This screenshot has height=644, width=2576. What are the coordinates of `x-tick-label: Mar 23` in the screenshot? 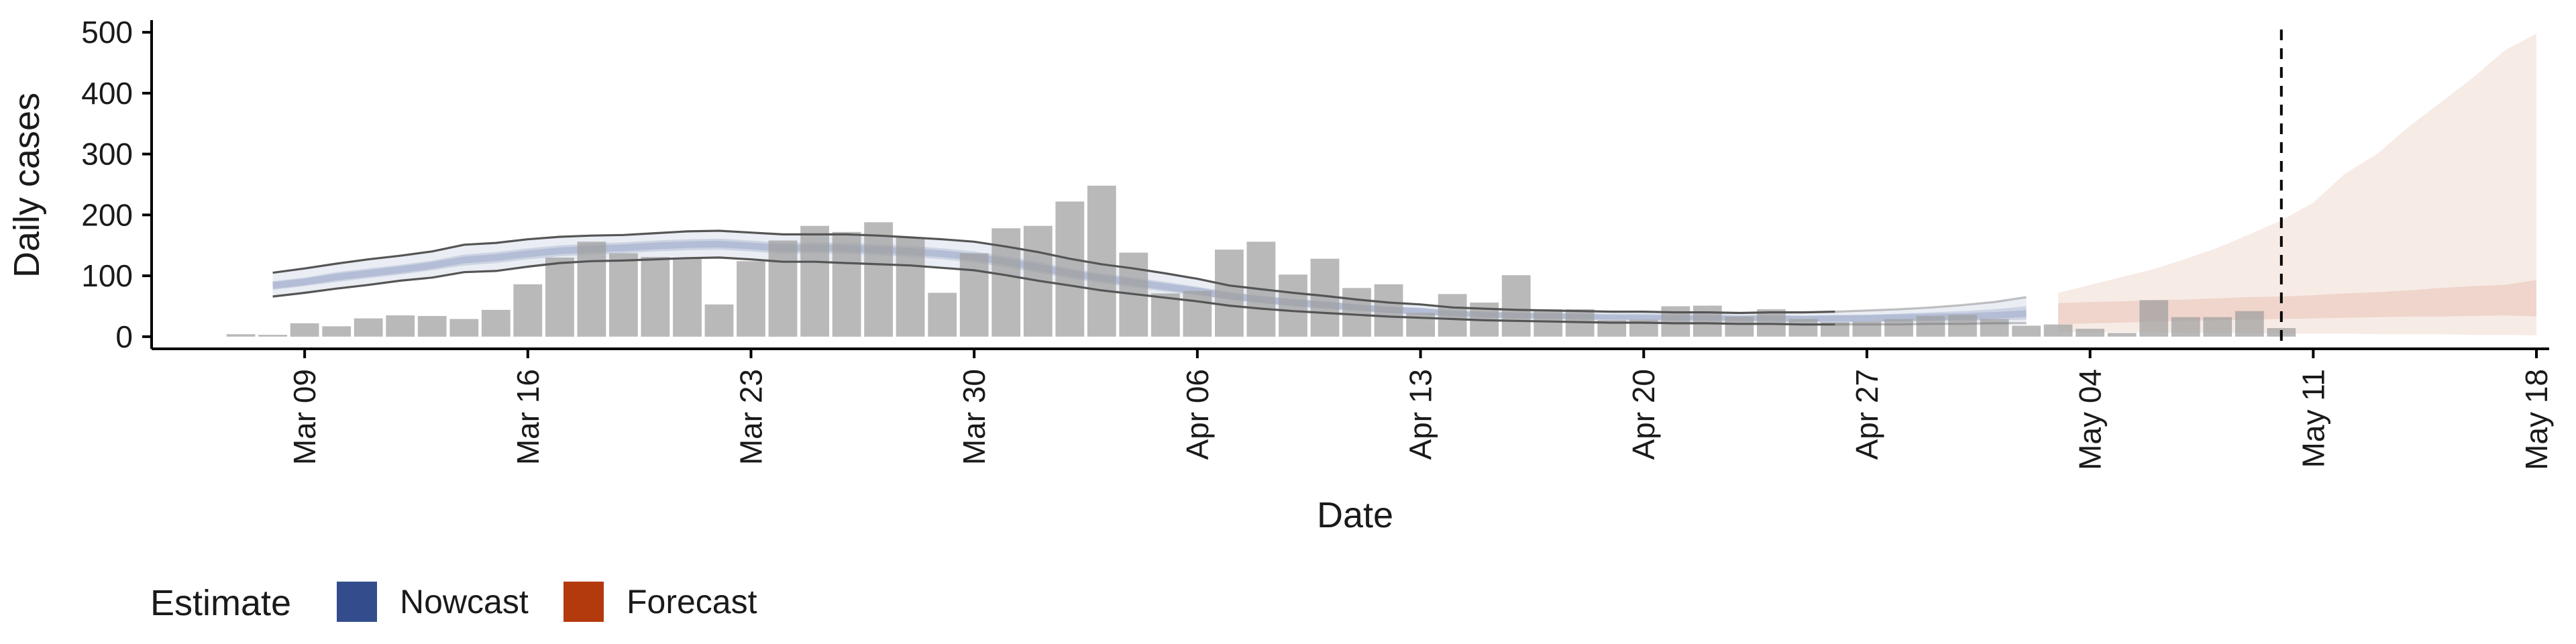 It's located at (751, 417).